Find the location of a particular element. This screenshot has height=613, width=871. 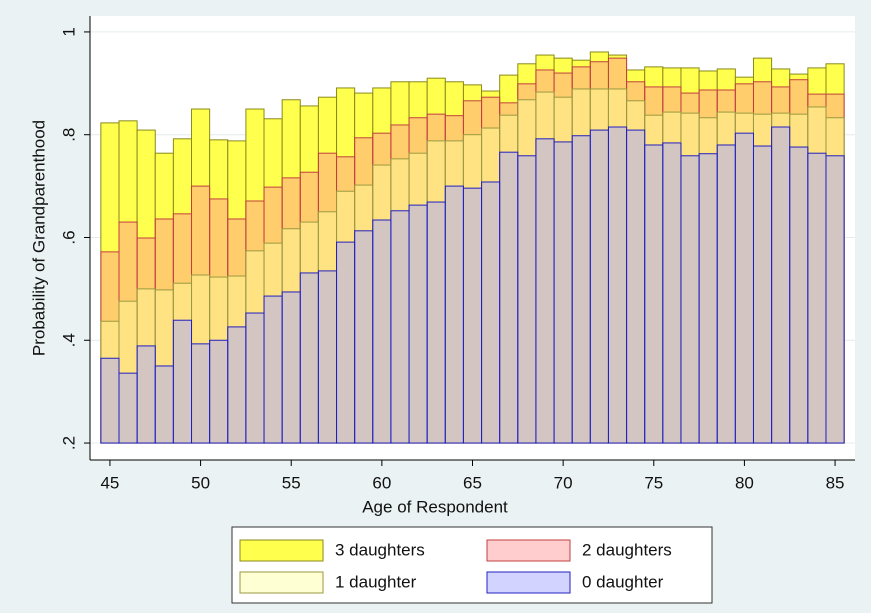

x-tick-label: 65 is located at coordinates (472, 482).